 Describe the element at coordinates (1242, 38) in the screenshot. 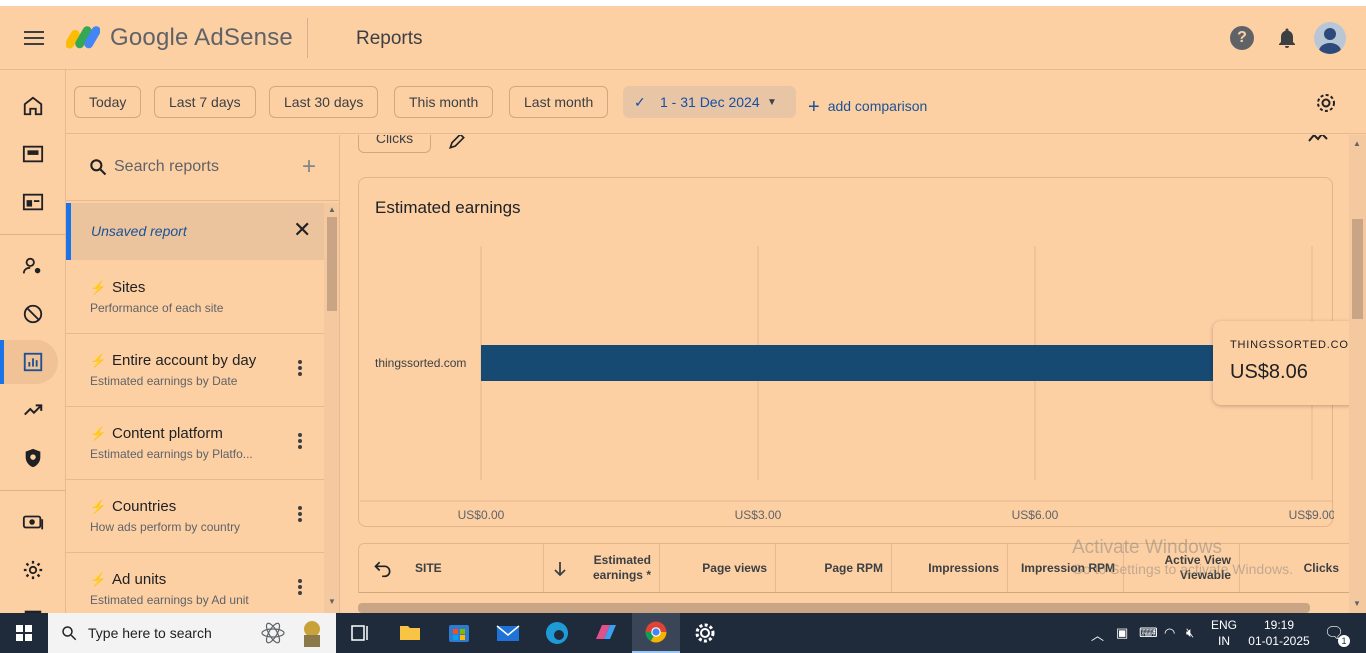

I see `help-icon: ?` at that location.